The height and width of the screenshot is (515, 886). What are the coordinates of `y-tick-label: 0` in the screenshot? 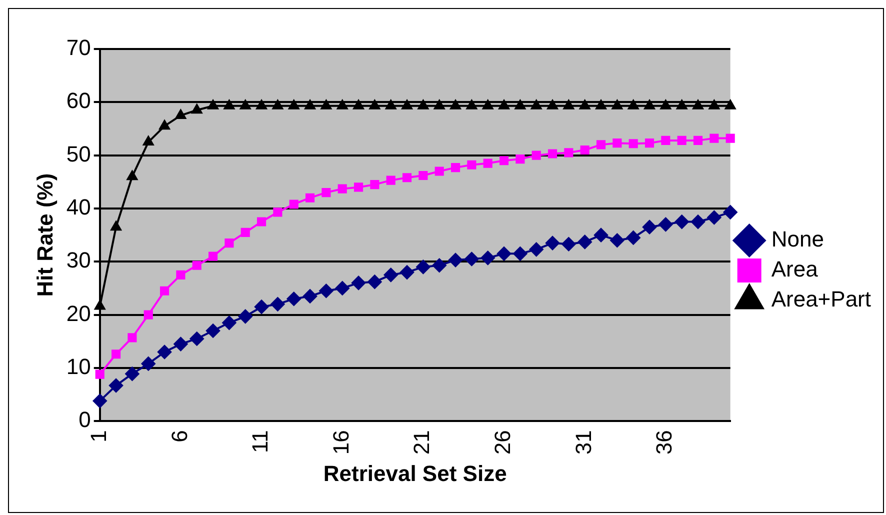 It's located at (84, 419).